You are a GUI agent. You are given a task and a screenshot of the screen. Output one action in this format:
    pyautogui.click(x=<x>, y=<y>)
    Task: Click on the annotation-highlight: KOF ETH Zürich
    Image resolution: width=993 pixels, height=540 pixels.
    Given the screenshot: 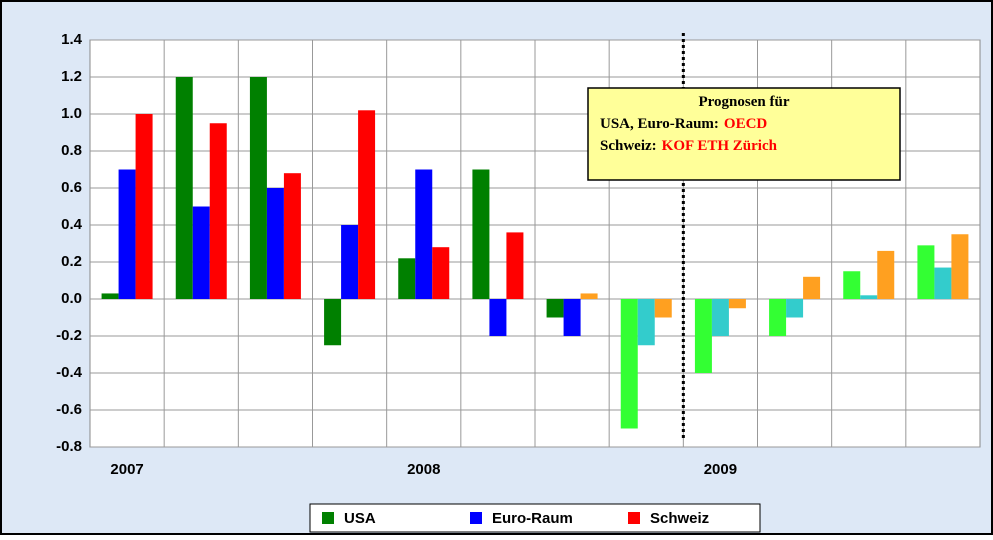 What is the action you would take?
    pyautogui.click(x=720, y=146)
    